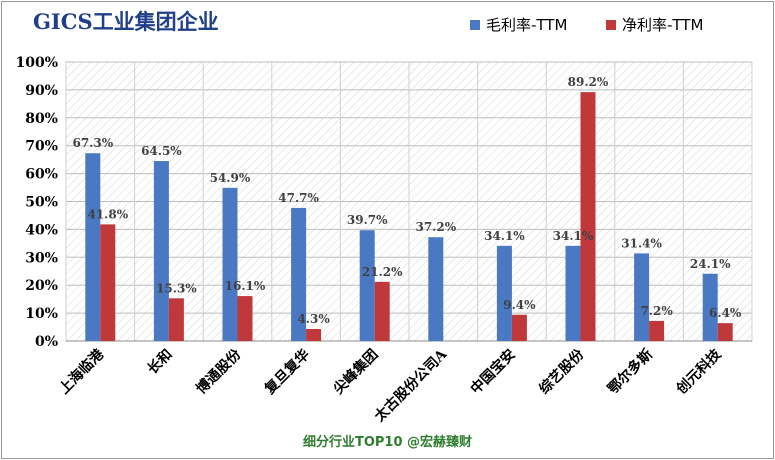  I want to click on x-tick-label: 复旦复华, so click(287, 372).